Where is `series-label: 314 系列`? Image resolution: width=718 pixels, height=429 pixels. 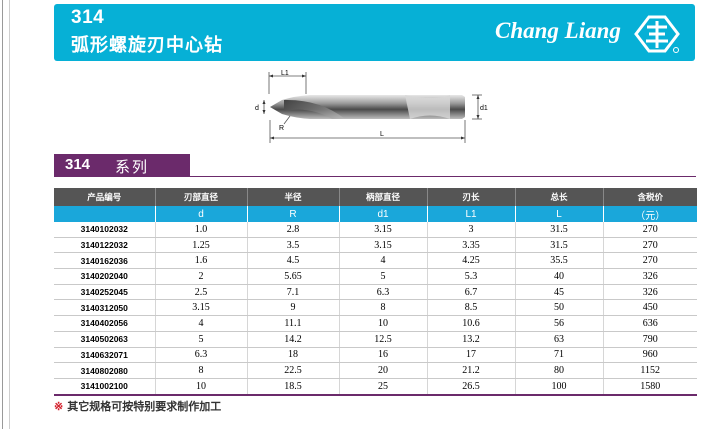
series-label: 314 系列 is located at coordinates (122, 165).